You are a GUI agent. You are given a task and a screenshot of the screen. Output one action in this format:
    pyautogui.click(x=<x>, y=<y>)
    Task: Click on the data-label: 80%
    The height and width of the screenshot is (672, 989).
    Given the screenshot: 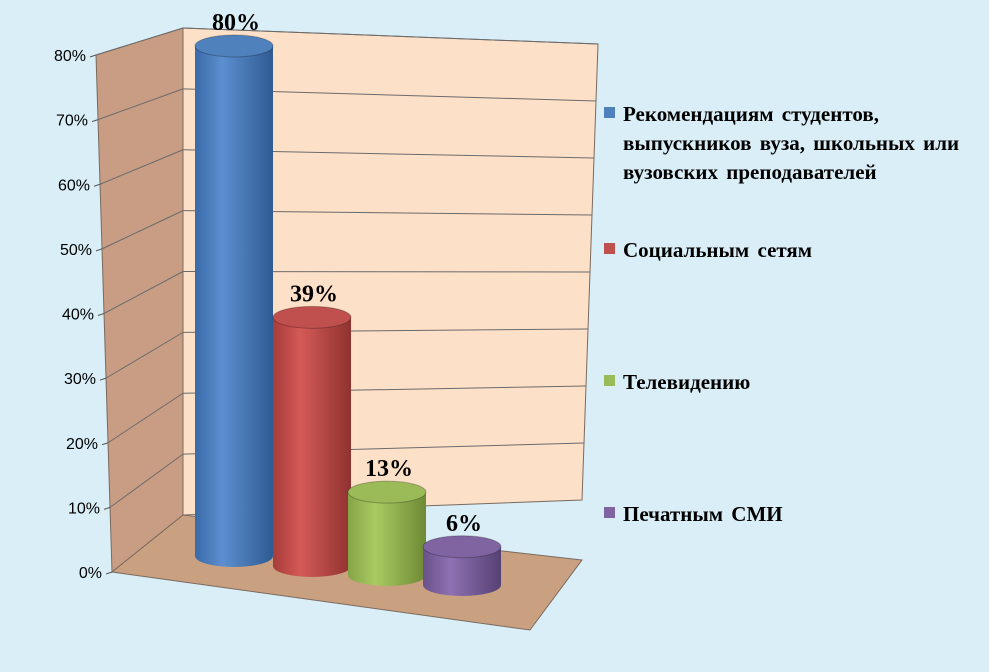 What is the action you would take?
    pyautogui.click(x=236, y=23)
    